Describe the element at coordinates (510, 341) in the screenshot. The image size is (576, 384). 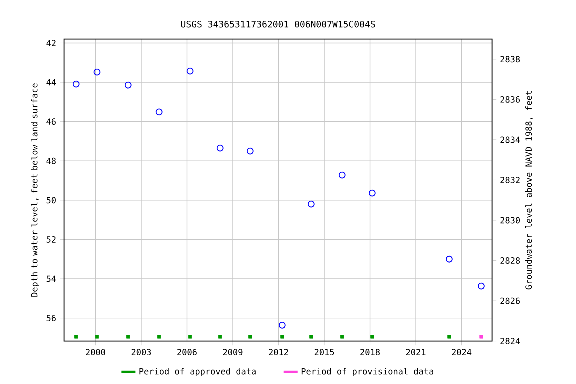
I see `y2-tick-label: 2824` at that location.